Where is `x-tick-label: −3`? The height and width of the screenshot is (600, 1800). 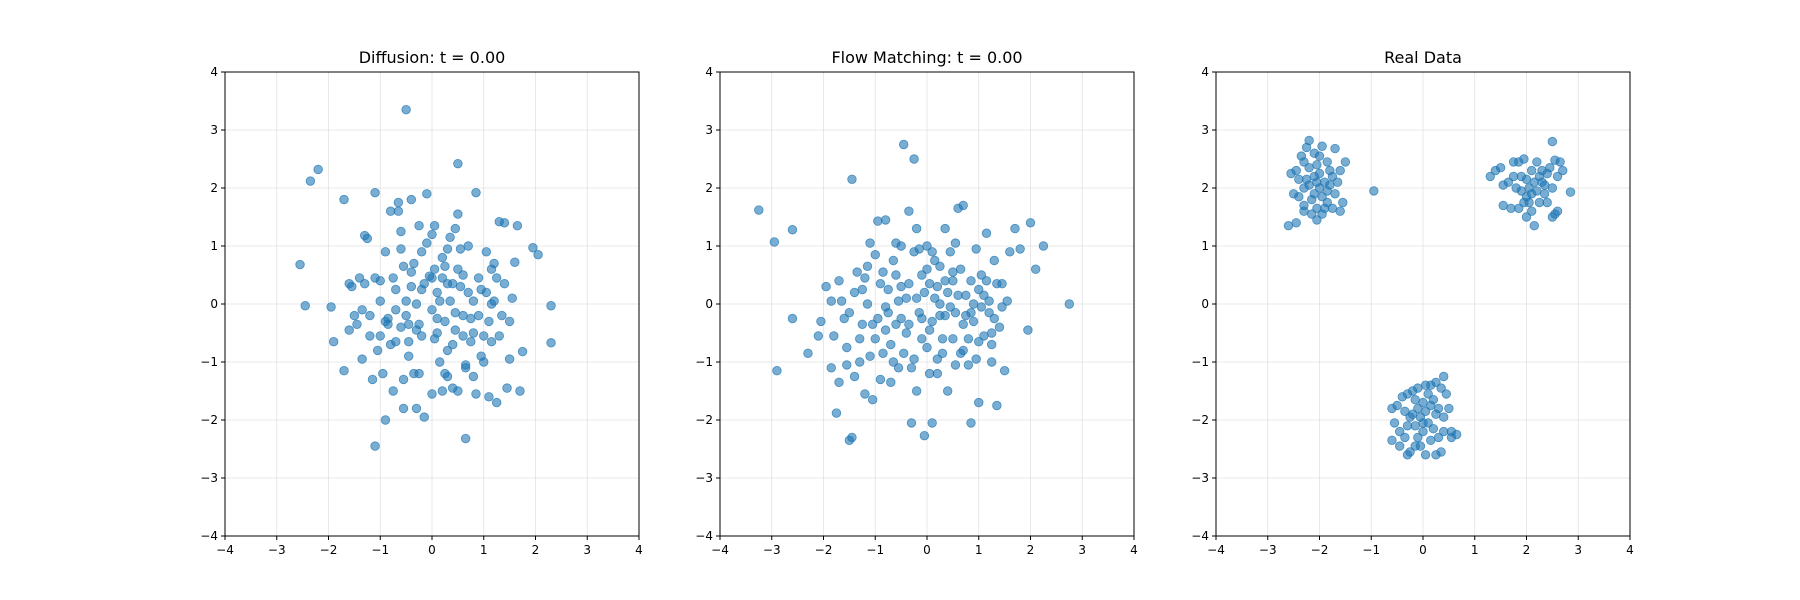
x-tick-label: −3 is located at coordinates (772, 550).